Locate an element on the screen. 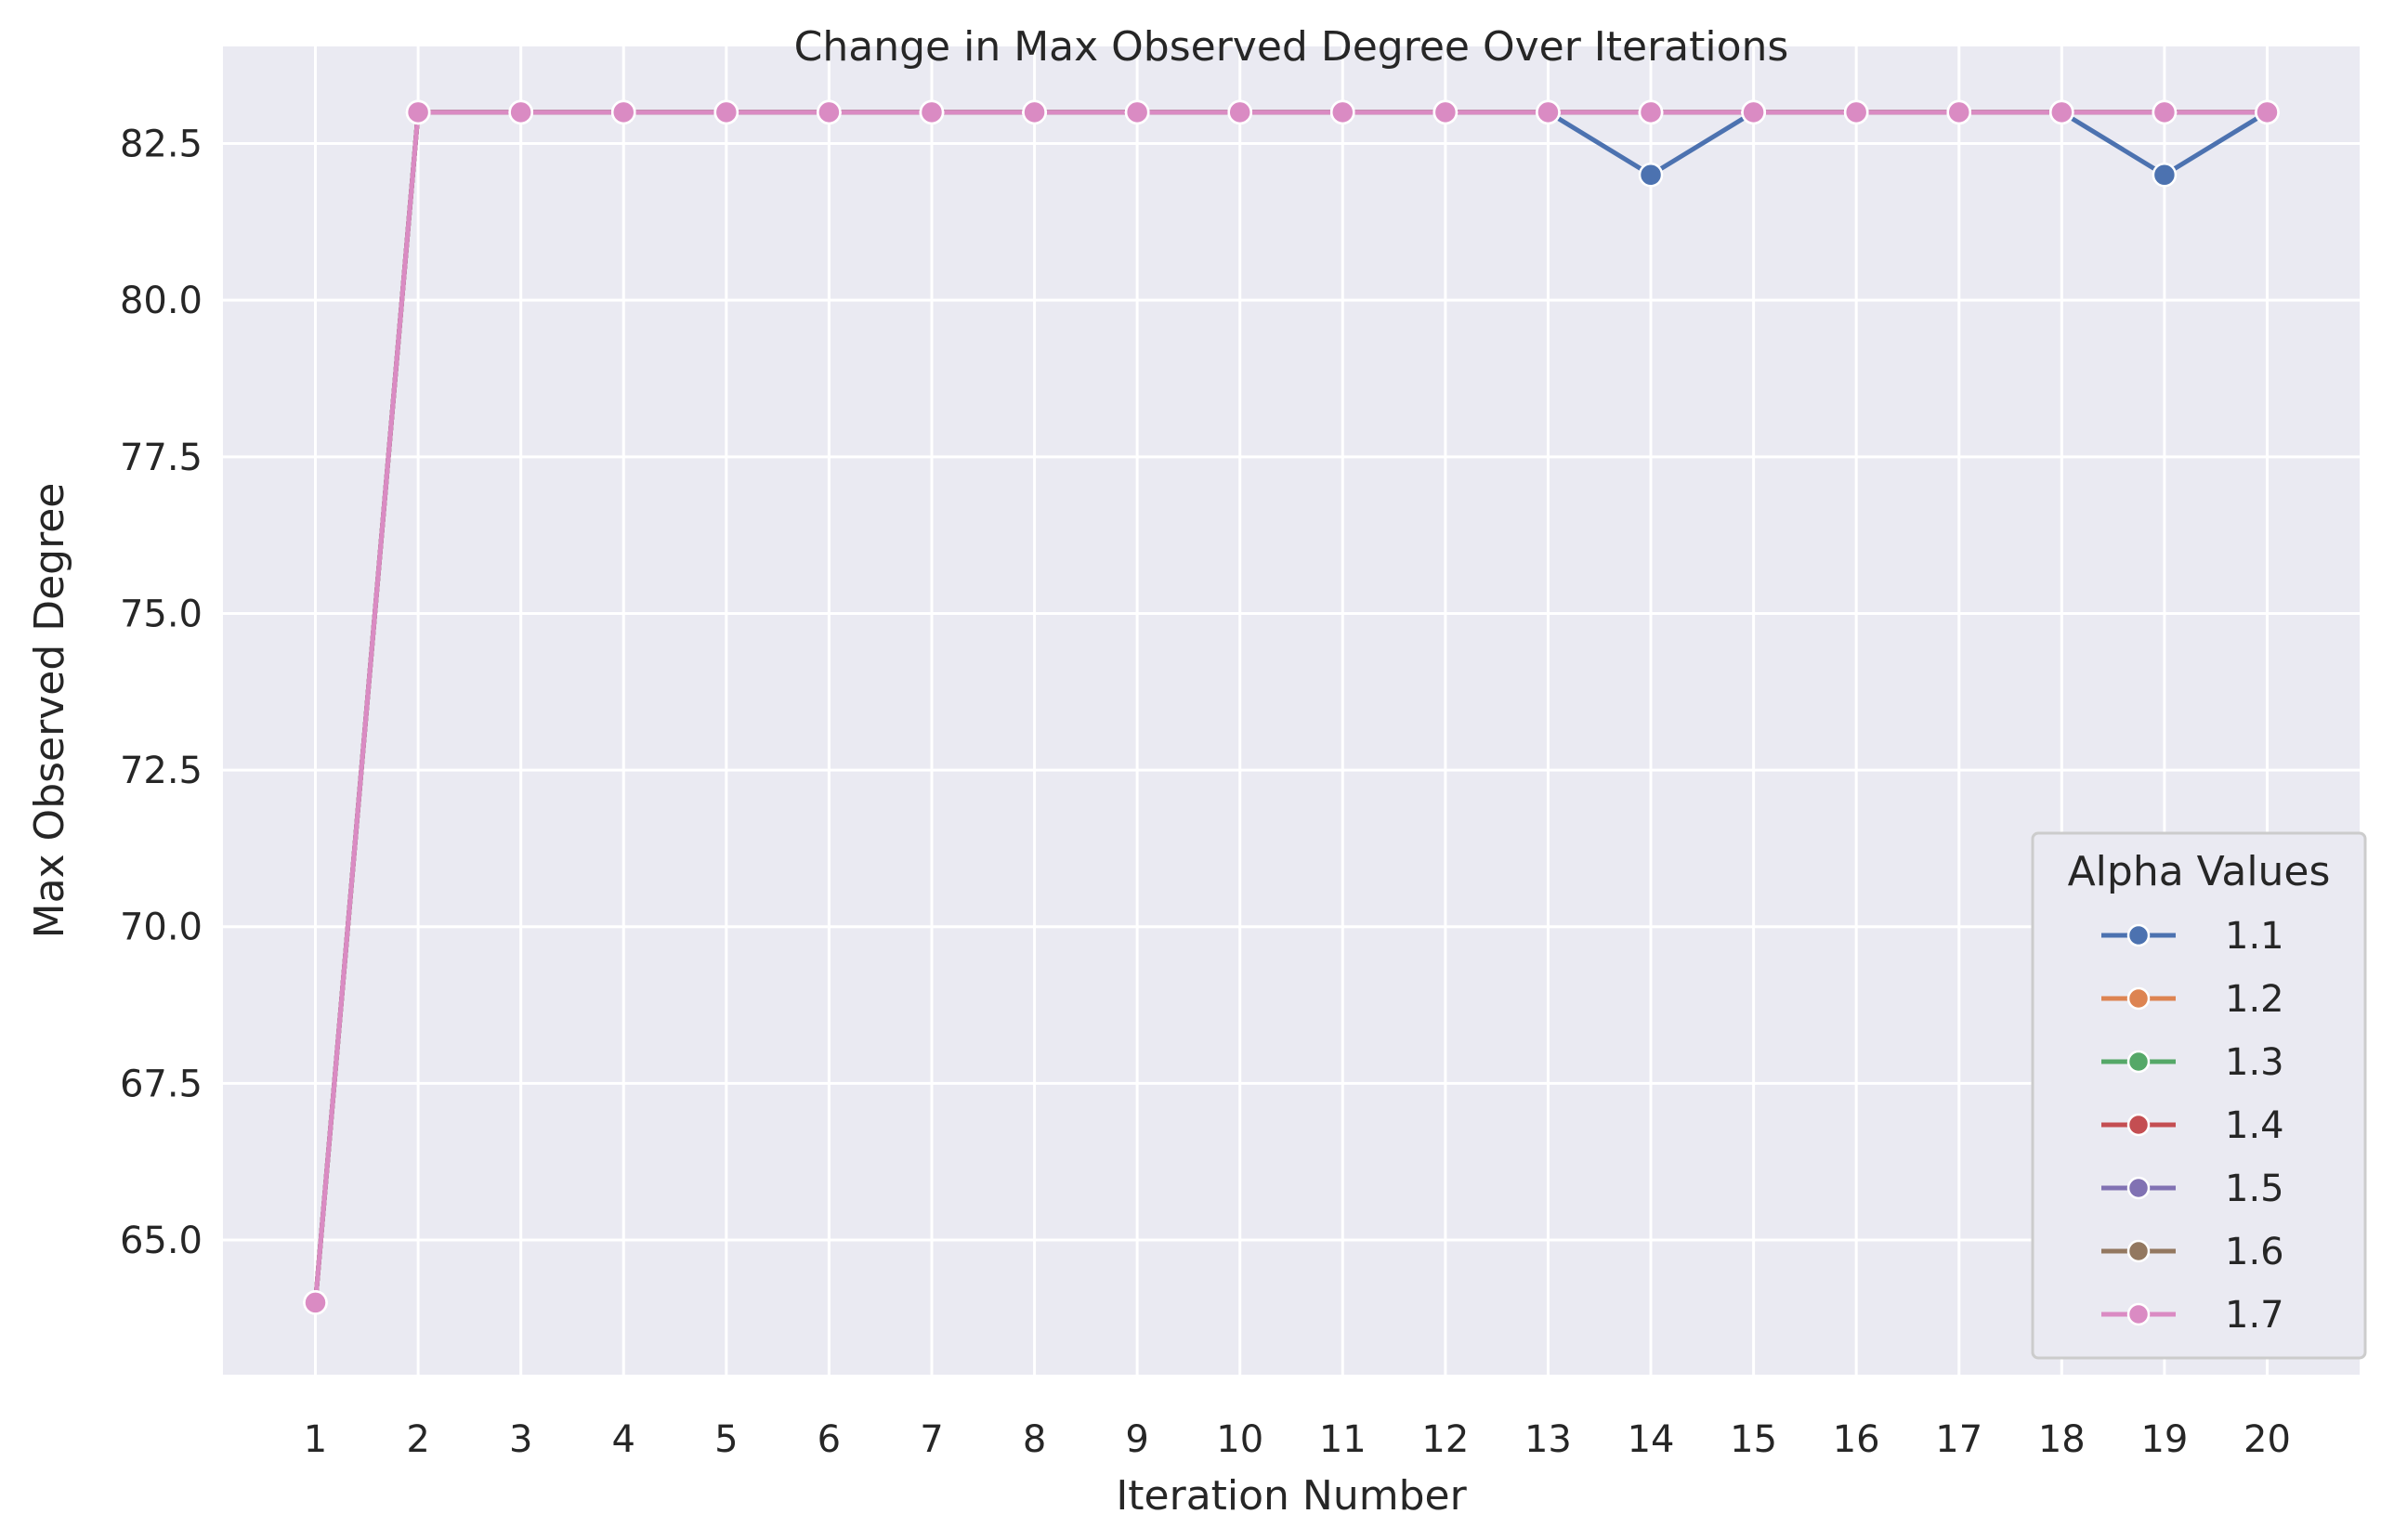  legend-items: 1.1 1.2 1.3 1.4 1.5 1.6 1.7 is located at coordinates (2192, 1126).